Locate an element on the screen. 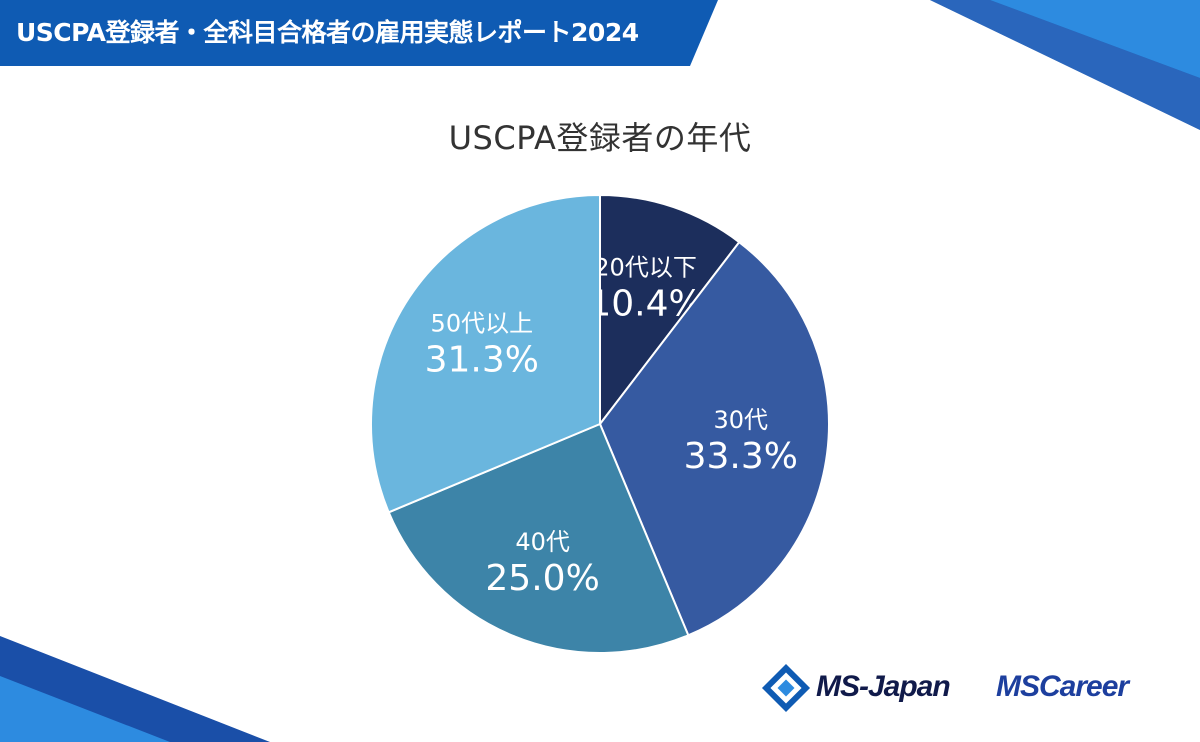  slice-category-label: 30代 is located at coordinates (741, 420).